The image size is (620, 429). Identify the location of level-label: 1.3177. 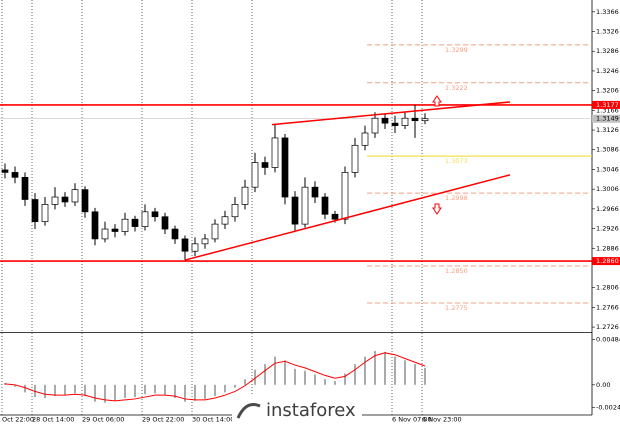
(607, 105).